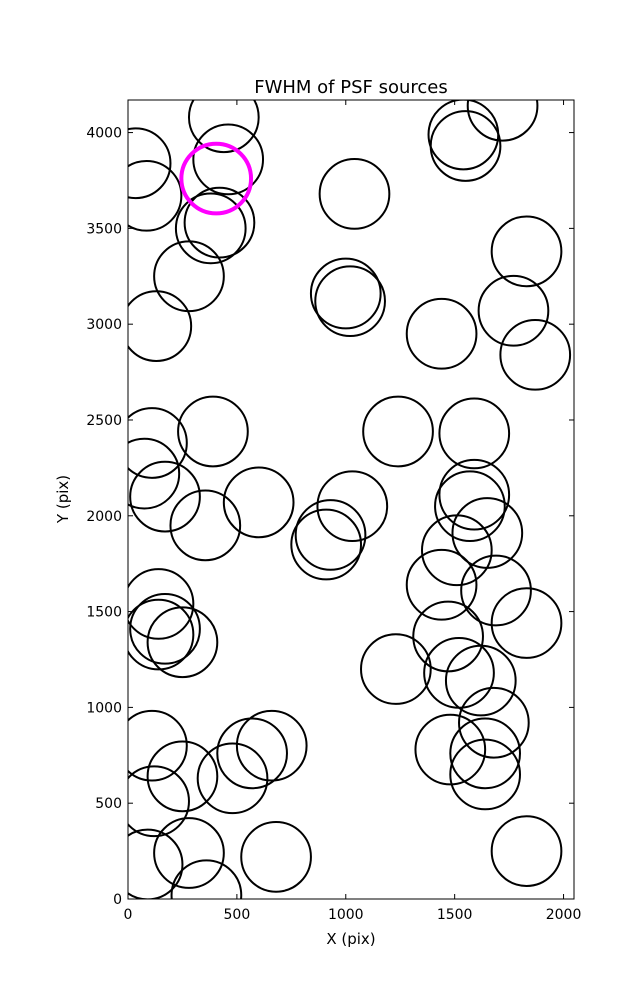 This screenshot has width=637, height=1000. Describe the element at coordinates (104, 421) in the screenshot. I see `y-tick-label: 2500` at that location.